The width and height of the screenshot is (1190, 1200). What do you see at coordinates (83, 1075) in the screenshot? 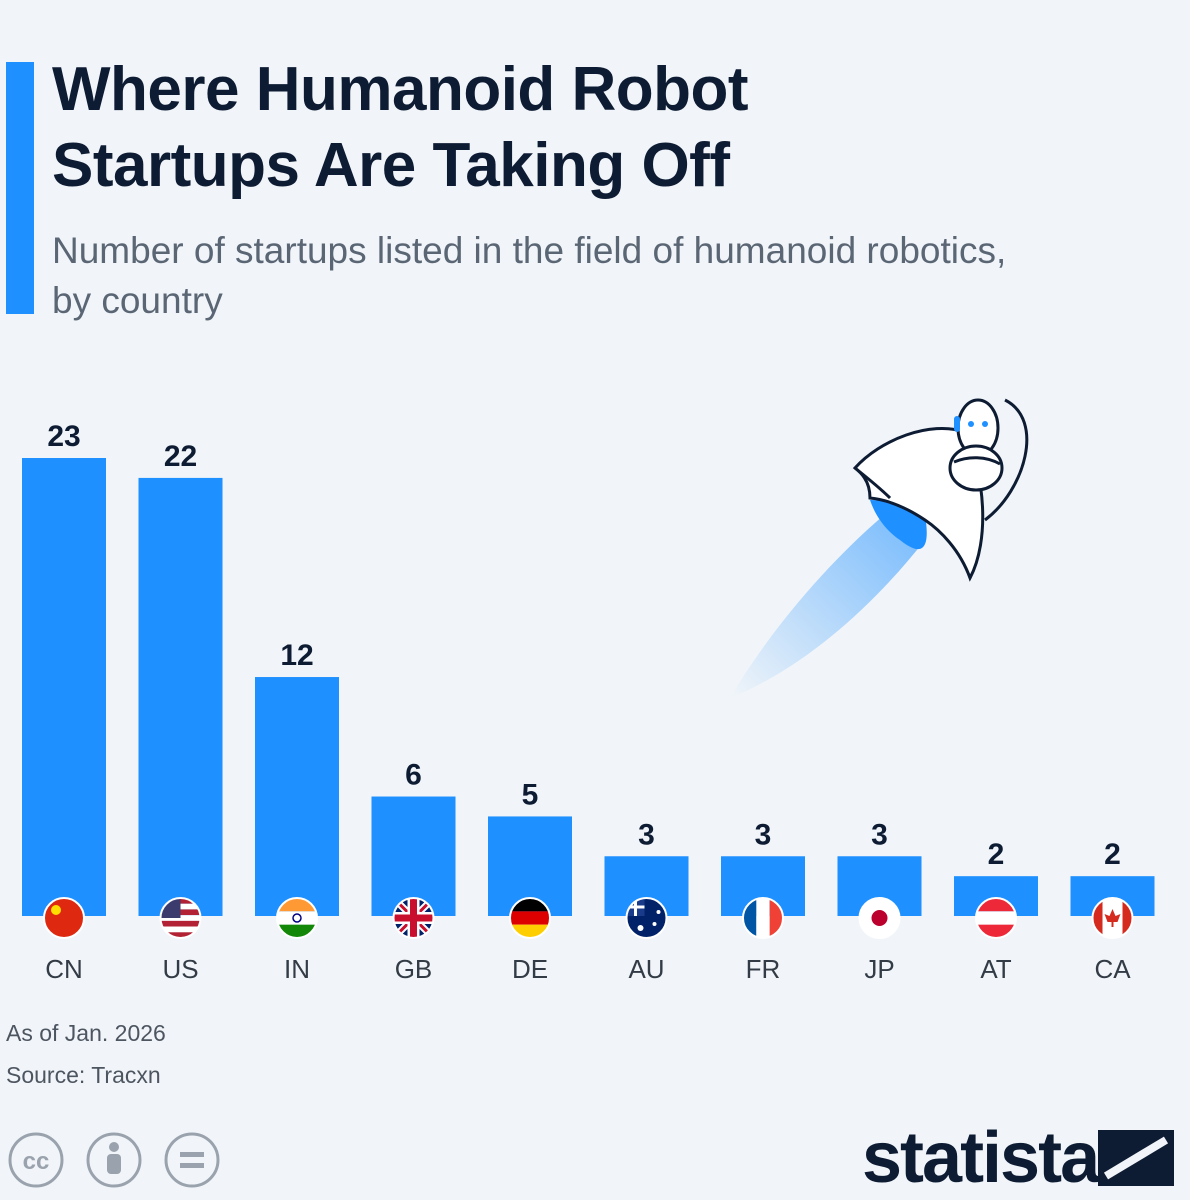
I see `source-note: Source: Tracxn` at bounding box center [83, 1075].